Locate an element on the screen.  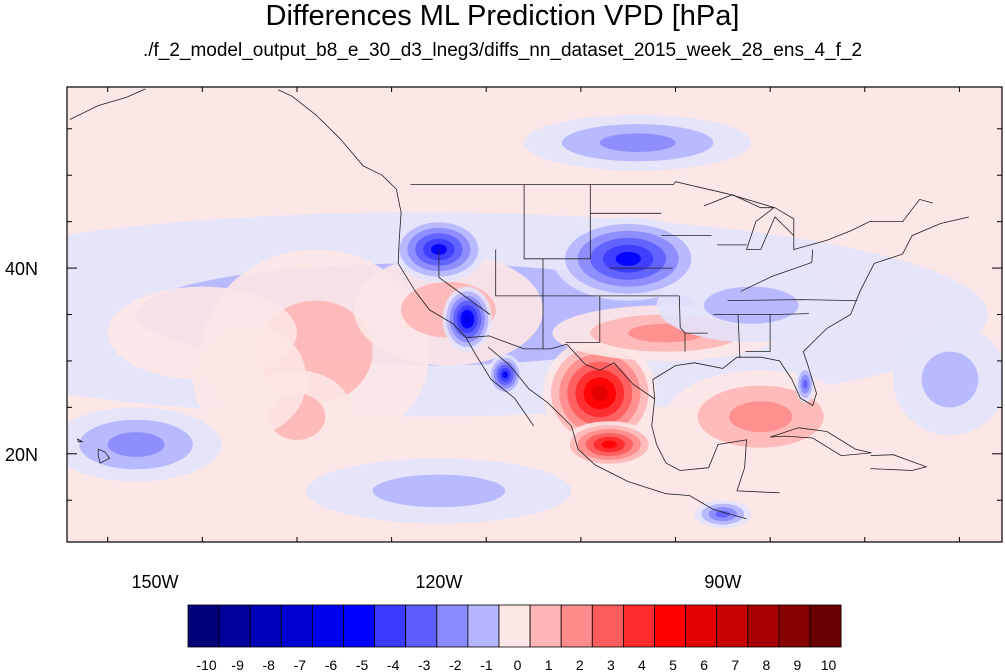
plot-title: Differences ML Prediction VPD [hPa] is located at coordinates (502, 16).